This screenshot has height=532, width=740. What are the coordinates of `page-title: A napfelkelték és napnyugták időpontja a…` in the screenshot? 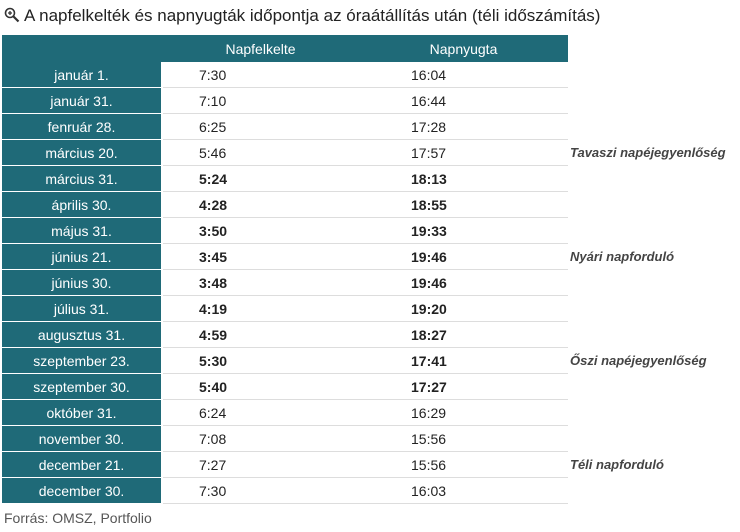 It's located at (302, 16).